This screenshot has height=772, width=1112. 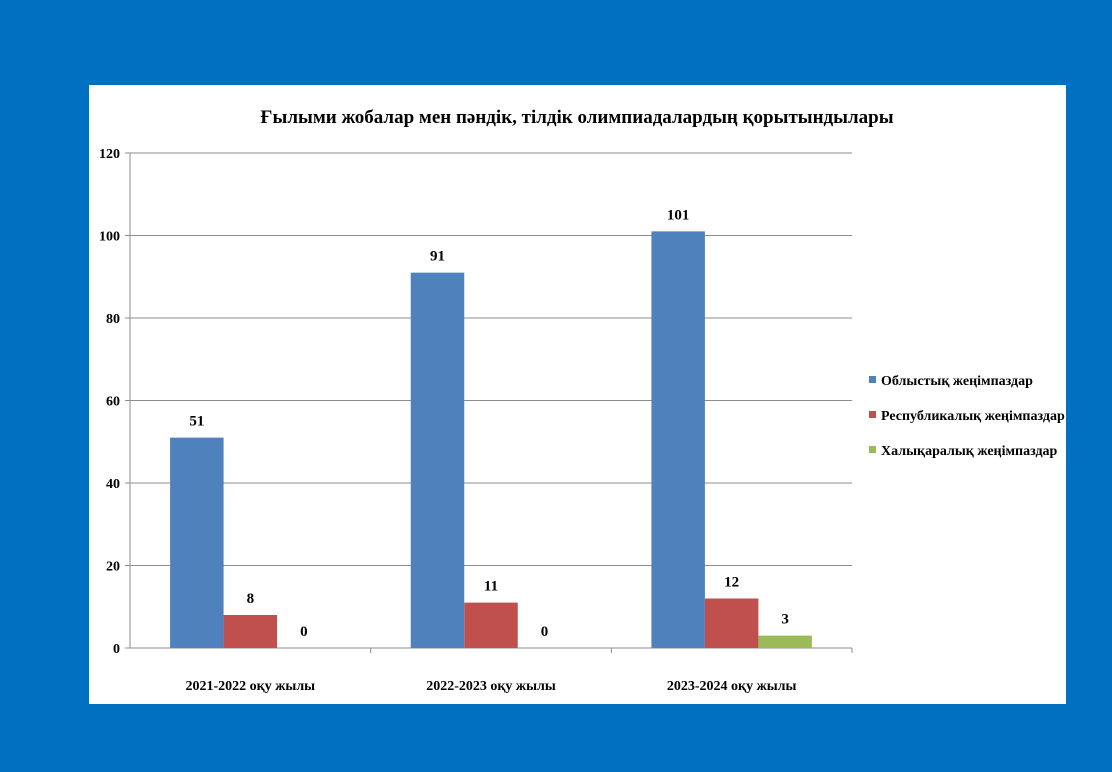 I want to click on y-tick-label: 80, so click(x=113, y=319).